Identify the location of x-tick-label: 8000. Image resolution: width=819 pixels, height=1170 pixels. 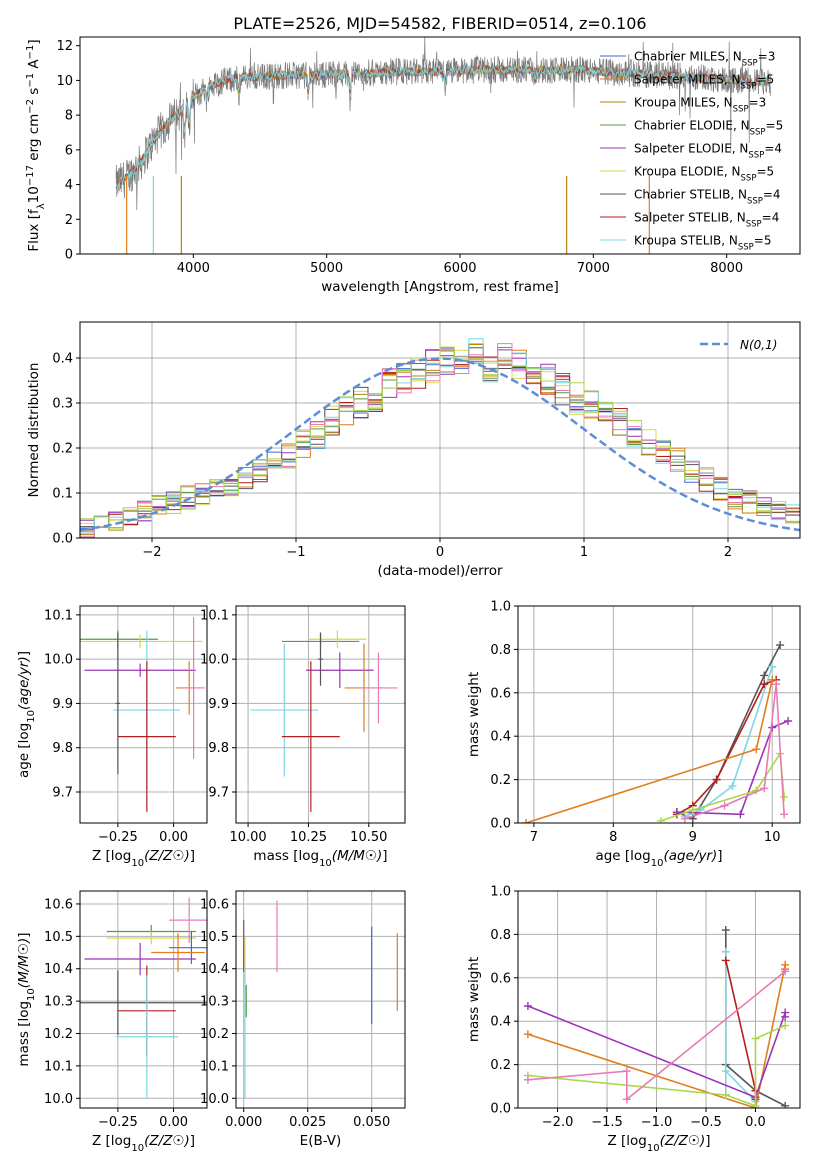
(726, 268).